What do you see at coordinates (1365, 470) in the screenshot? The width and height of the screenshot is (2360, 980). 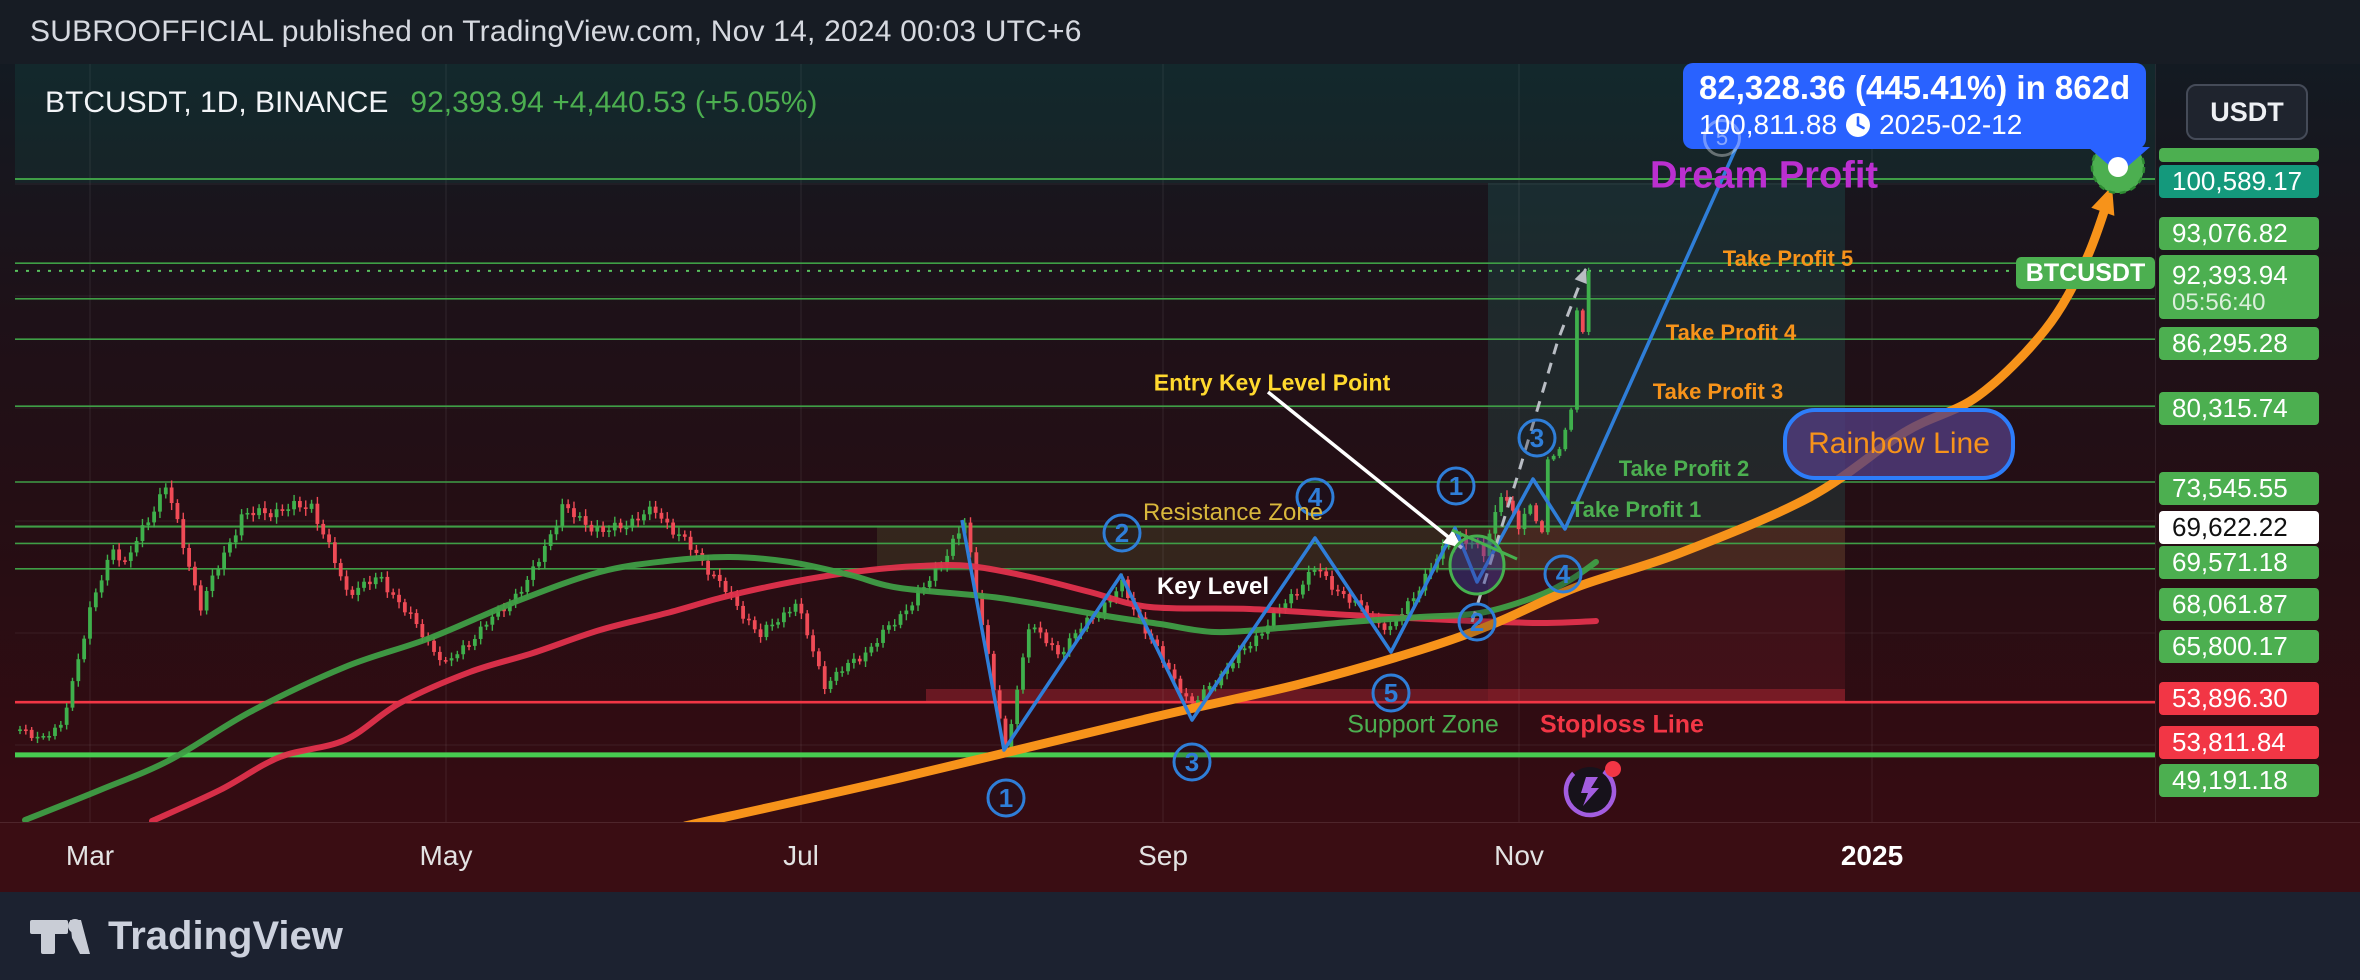 I see `entry-pointer-arrow` at bounding box center [1365, 470].